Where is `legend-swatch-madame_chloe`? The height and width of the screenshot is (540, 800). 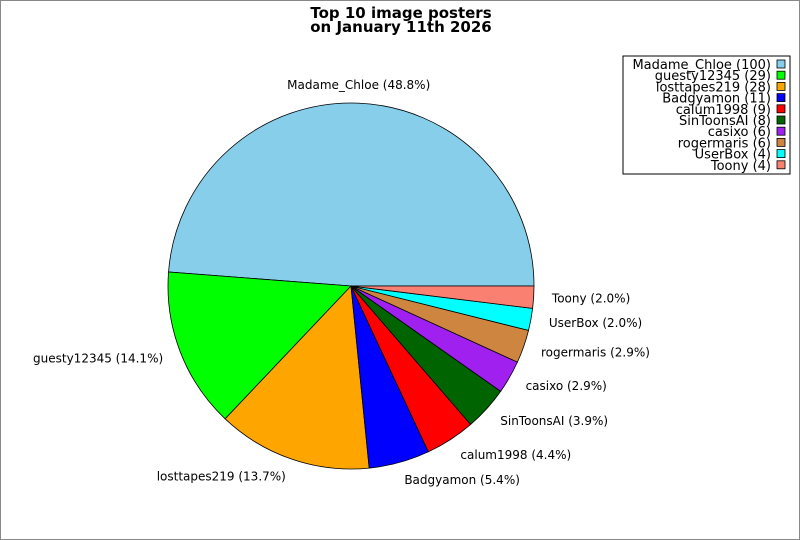
legend-swatch-madame_chloe is located at coordinates (781, 64).